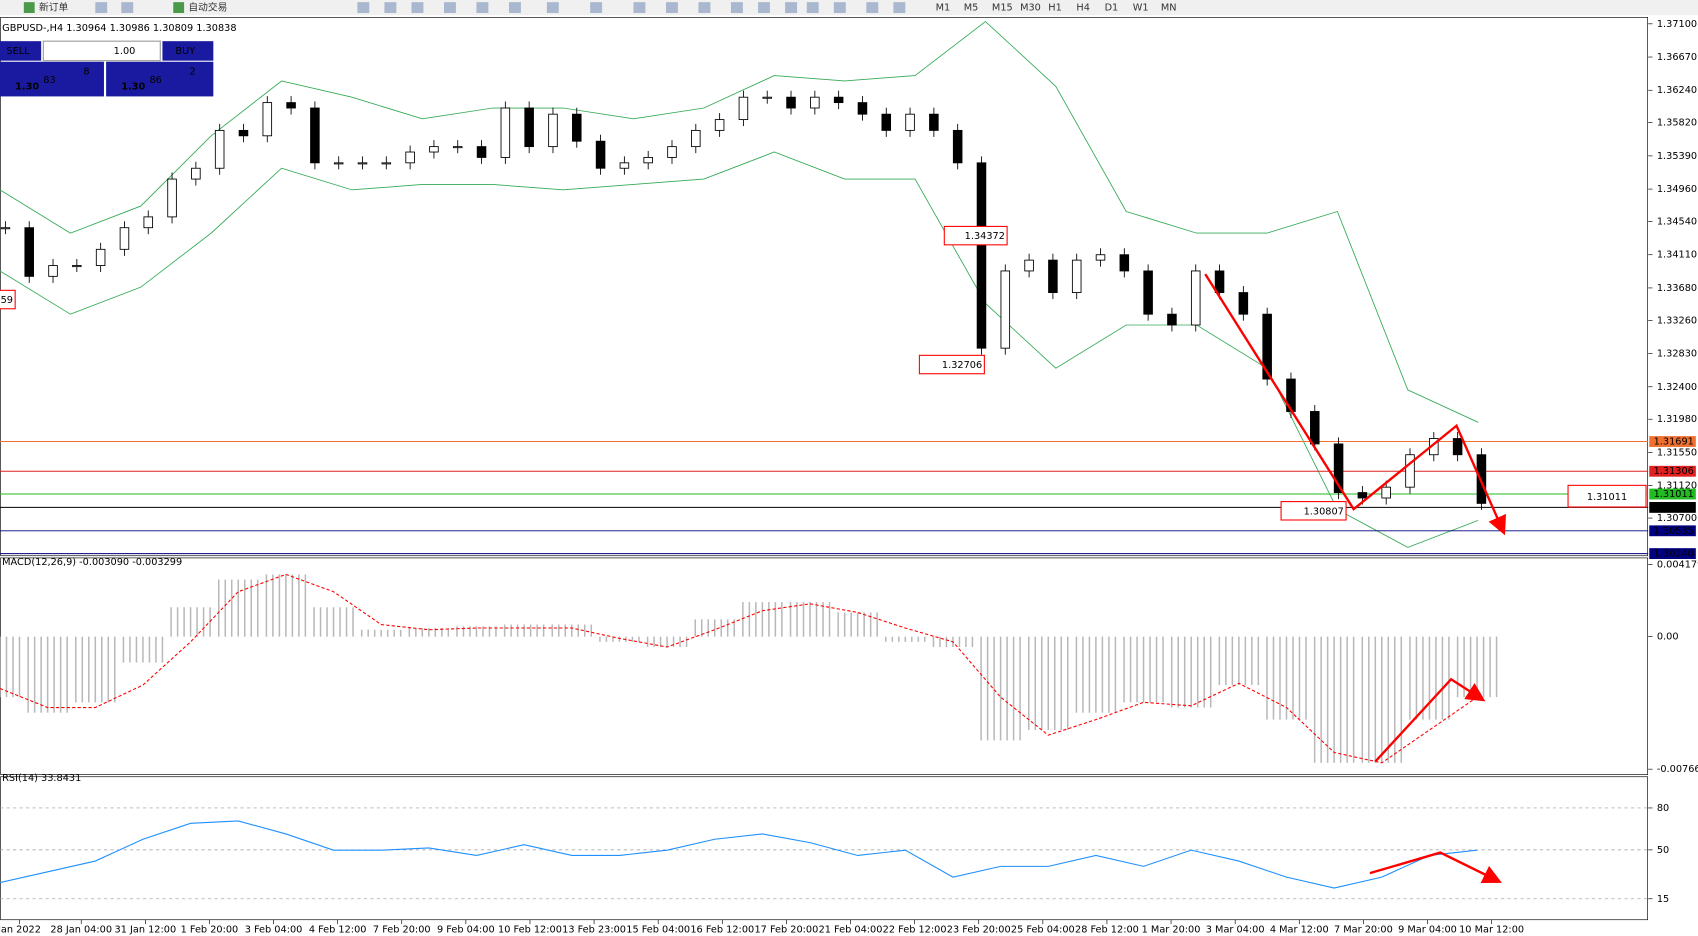 Image resolution: width=1698 pixels, height=936 pixels. I want to click on toolbar-button: 新订单, so click(53, 7).